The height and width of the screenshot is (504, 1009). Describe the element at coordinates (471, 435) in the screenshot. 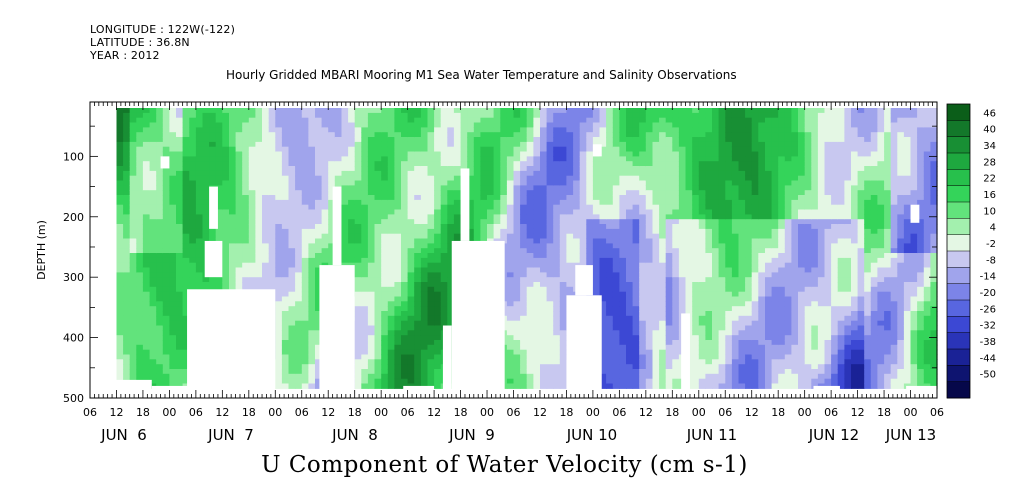

I see `x-day-label: JUN 9` at that location.